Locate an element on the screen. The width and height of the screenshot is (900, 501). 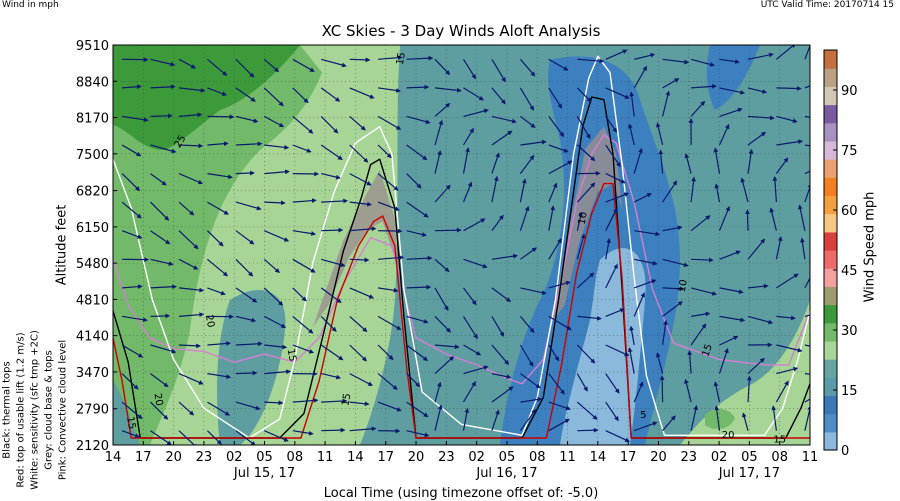
units-label: Wind in mph is located at coordinates (30, 5).